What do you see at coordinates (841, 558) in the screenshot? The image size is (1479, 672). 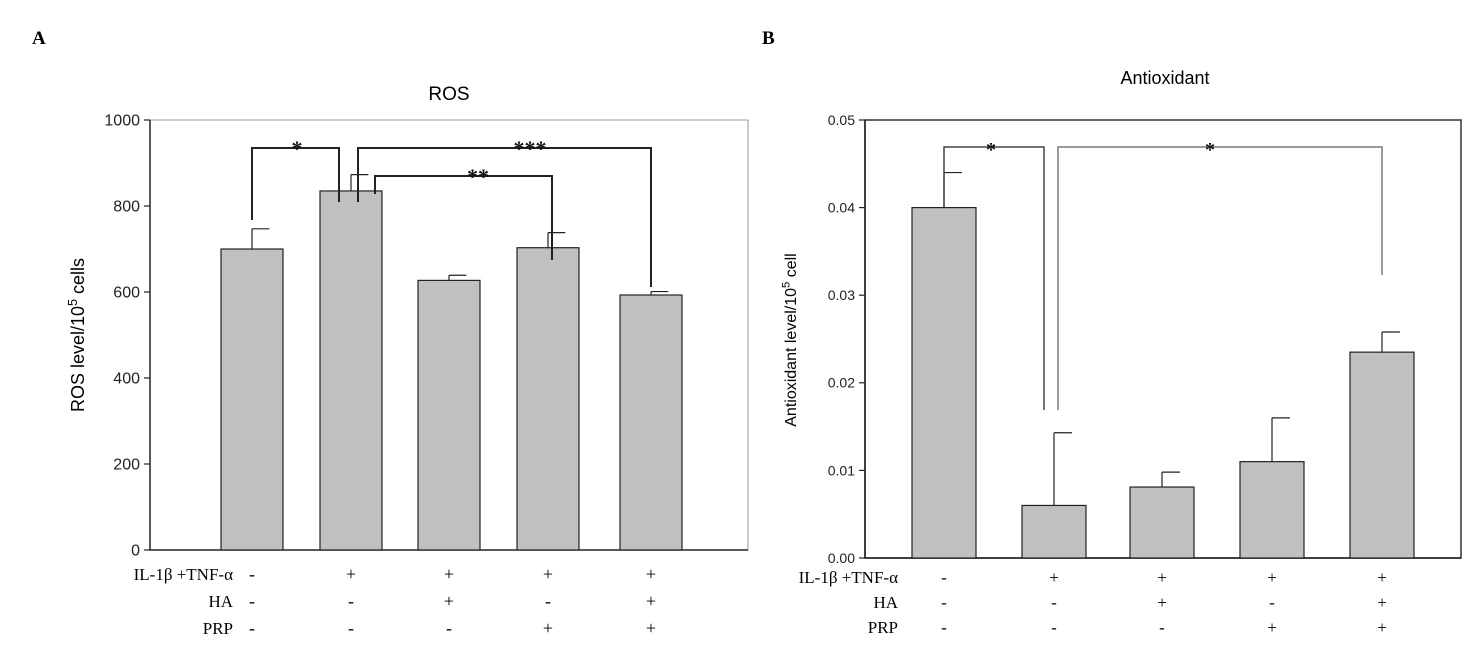 I see `y-tick-label: 0.00` at bounding box center [841, 558].